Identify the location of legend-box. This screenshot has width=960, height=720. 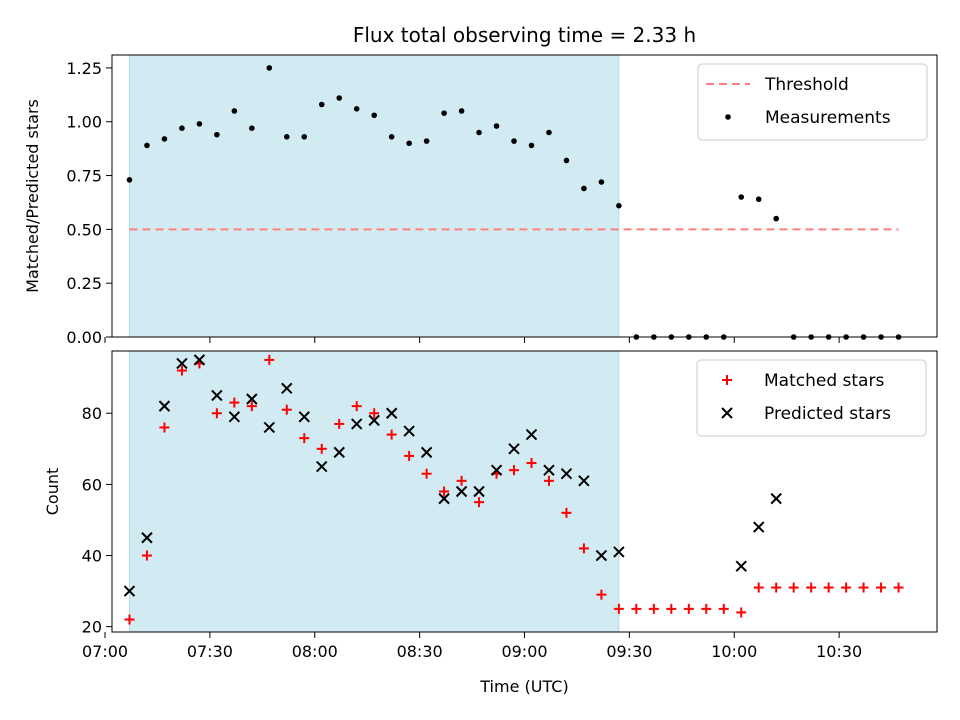
(812, 102).